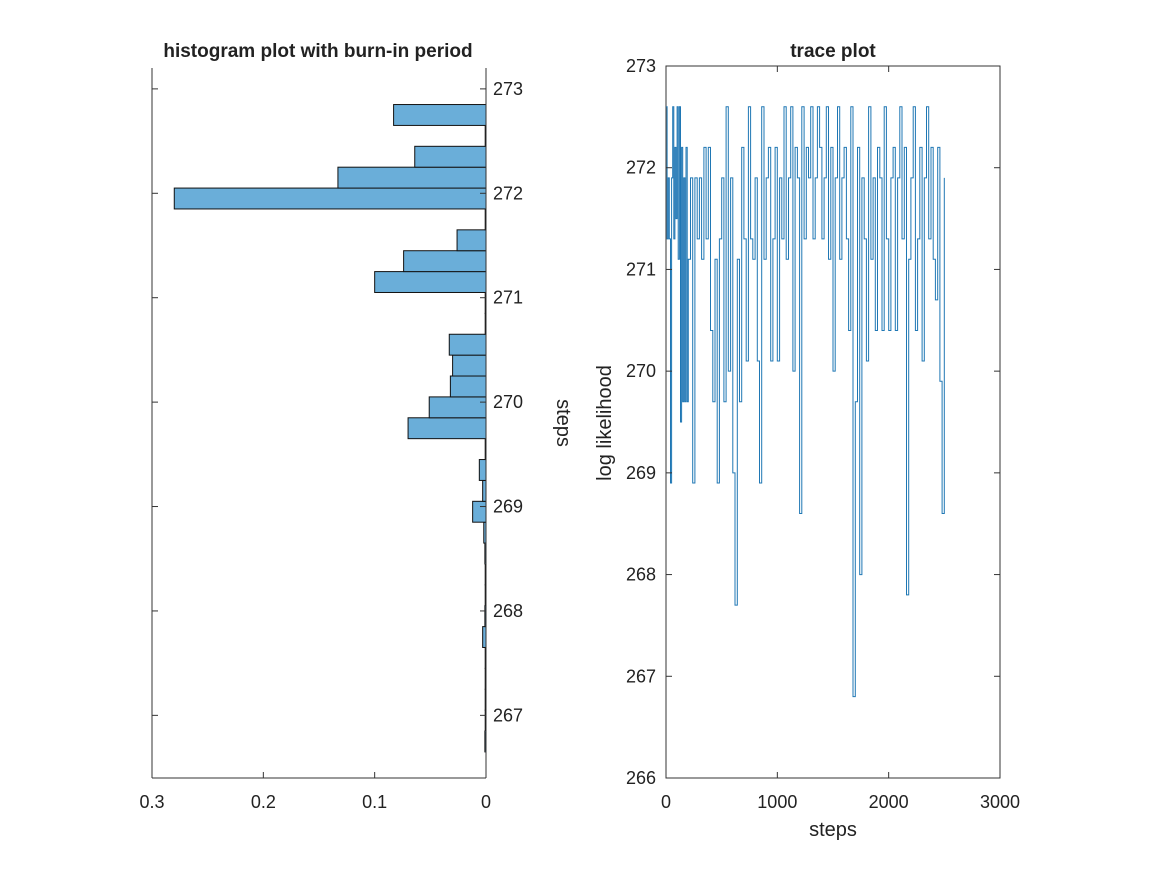  I want to click on histogram-y-tick-label: 271, so click(508, 298).